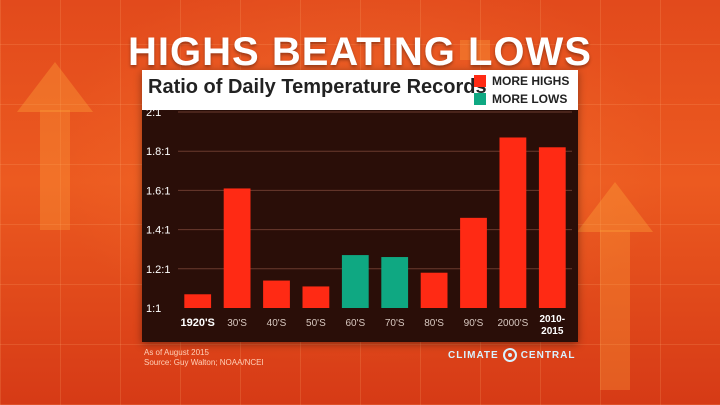  What do you see at coordinates (317, 87) in the screenshot?
I see `chart-title: Ratio of Daily Temperature Records` at bounding box center [317, 87].